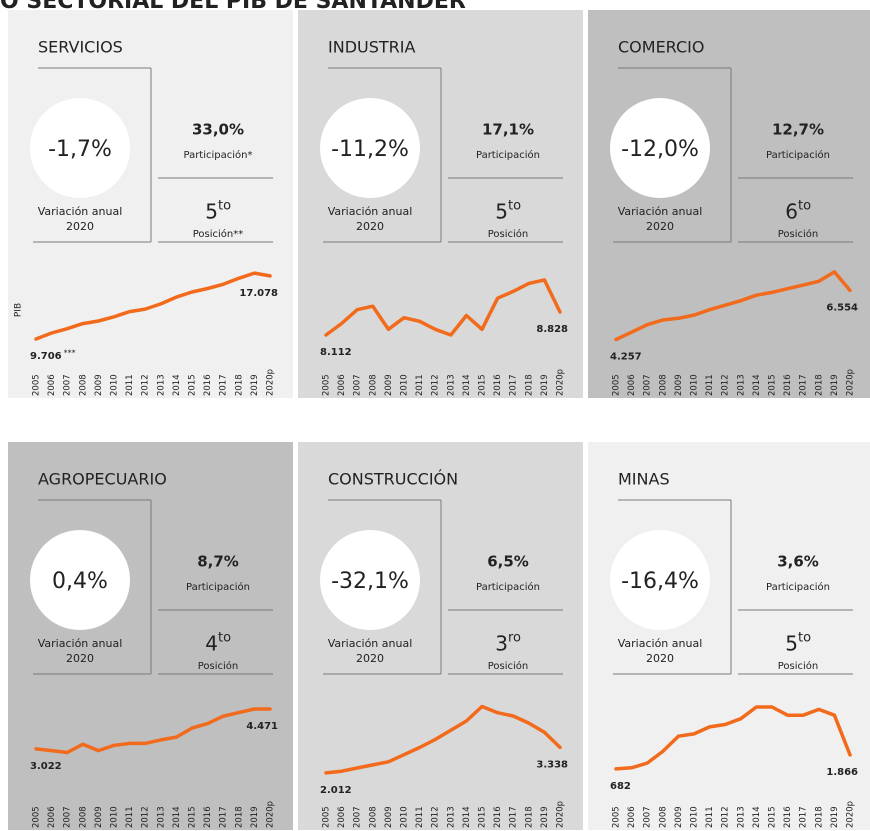 The image size is (870, 831). What do you see at coordinates (501, 644) in the screenshot?
I see `rank-value: 3` at bounding box center [501, 644].